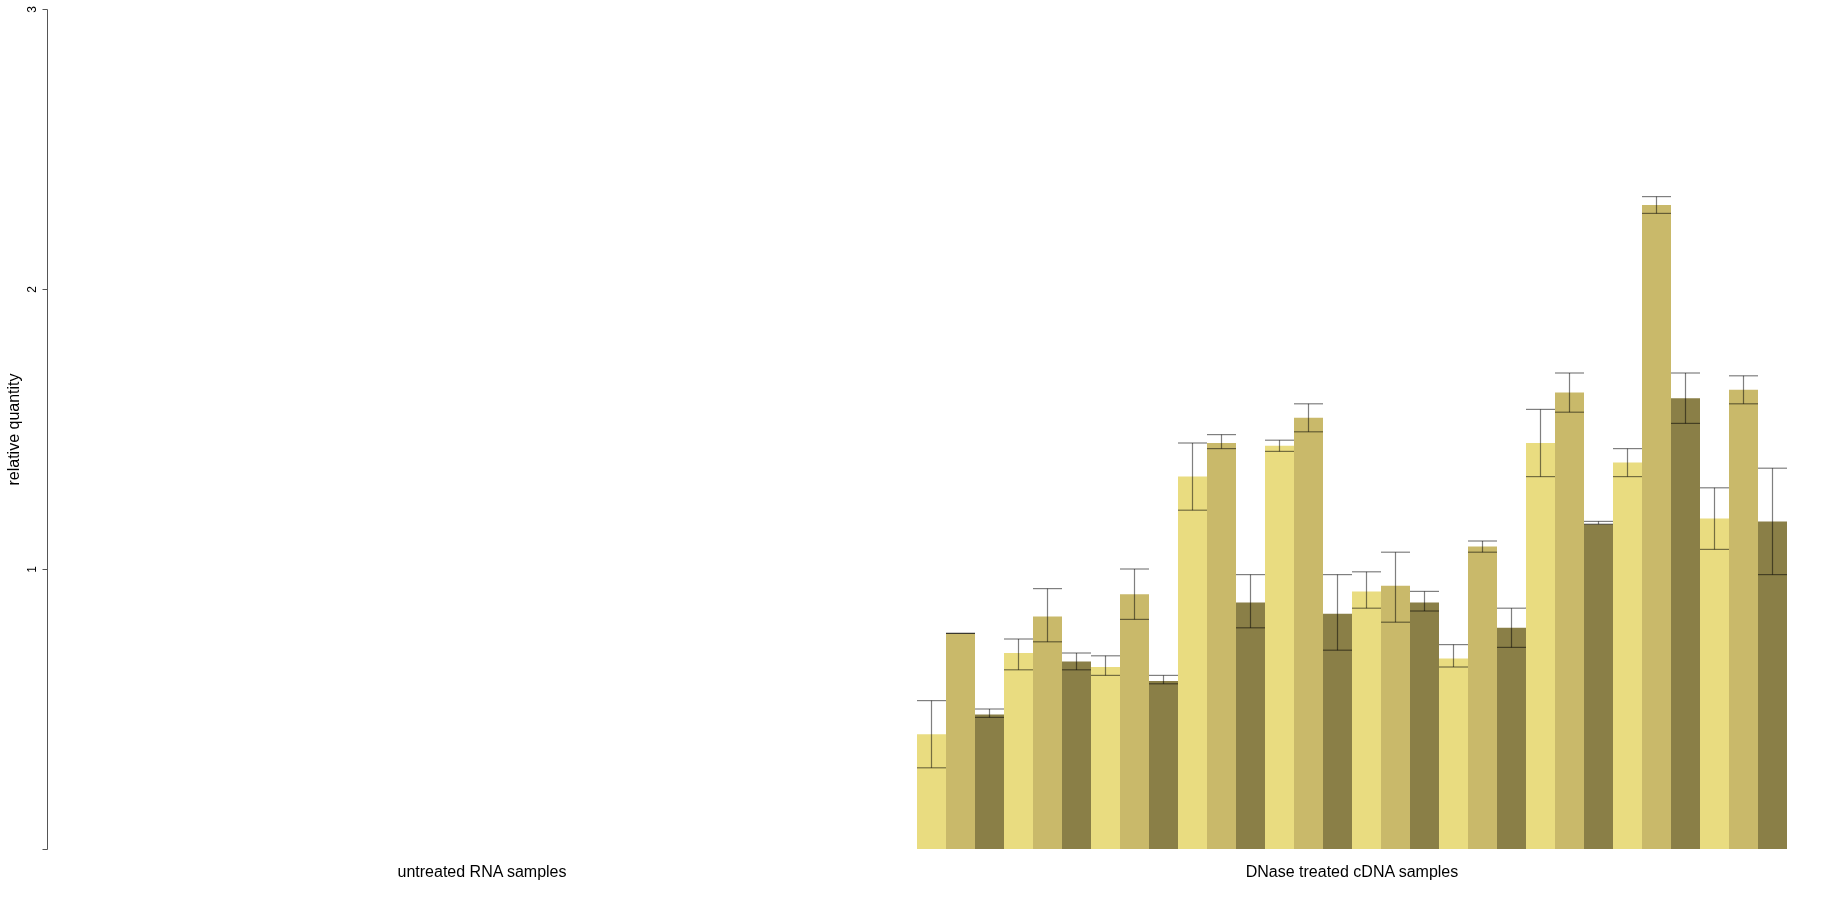 This screenshot has height=914, width=1834. Describe the element at coordinates (31, 9) in the screenshot. I see `y-tick-label: 3` at that location.